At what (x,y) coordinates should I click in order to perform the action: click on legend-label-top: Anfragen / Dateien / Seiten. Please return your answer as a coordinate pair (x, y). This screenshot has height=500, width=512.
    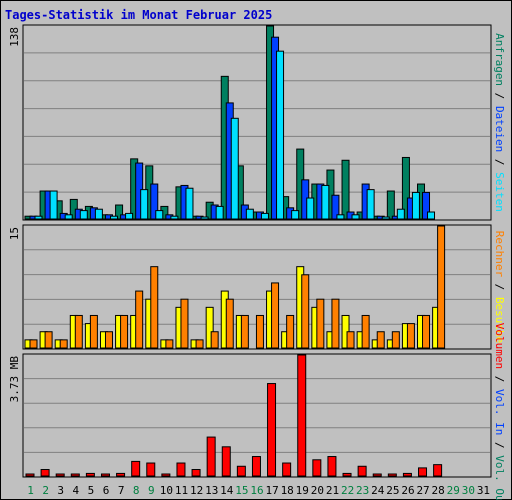
    Looking at the image, I should click on (499, 122).